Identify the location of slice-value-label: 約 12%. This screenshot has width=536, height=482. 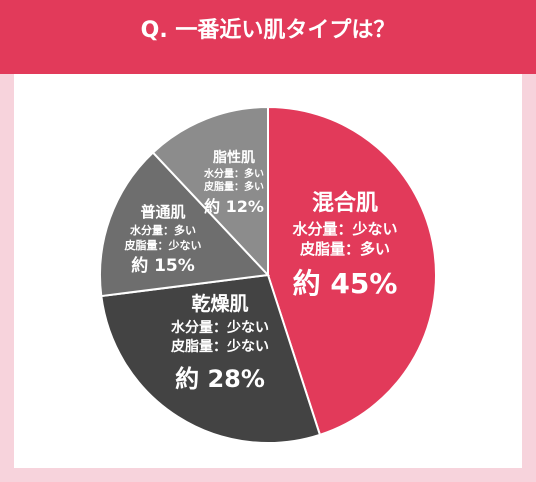
(234, 206).